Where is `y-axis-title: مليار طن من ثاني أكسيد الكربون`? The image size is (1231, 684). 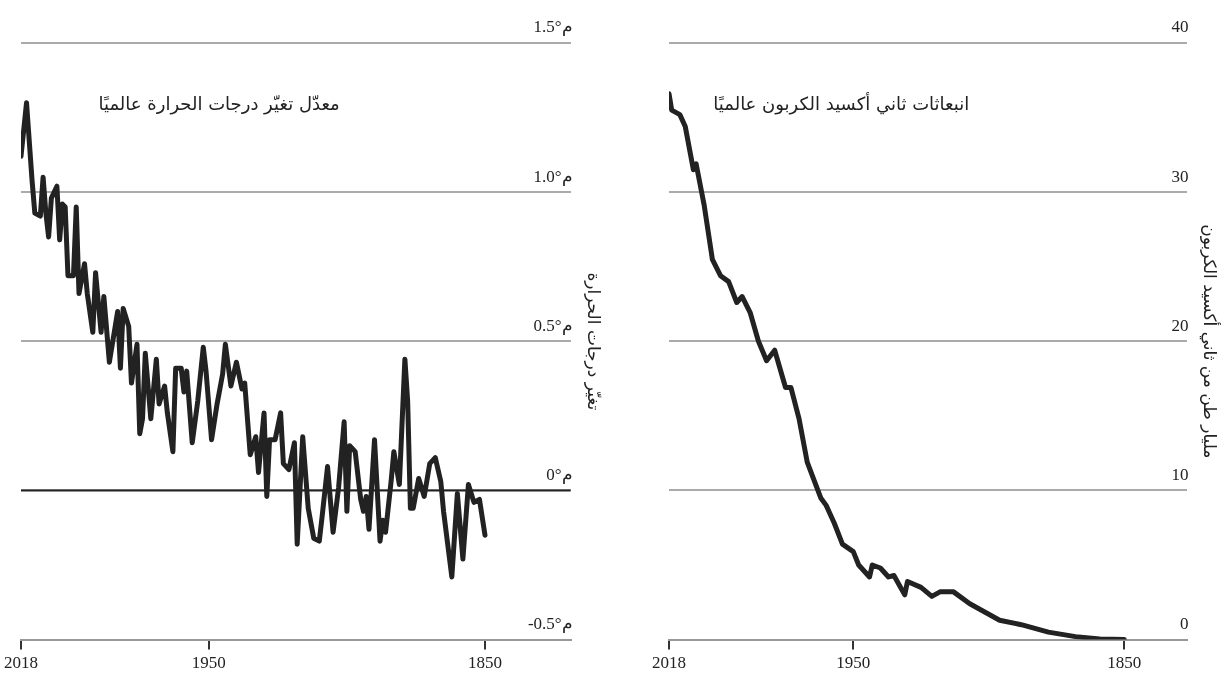
y-axis-title: مليار طن من ثاني أكسيد الكربون is located at coordinates (1210, 341).